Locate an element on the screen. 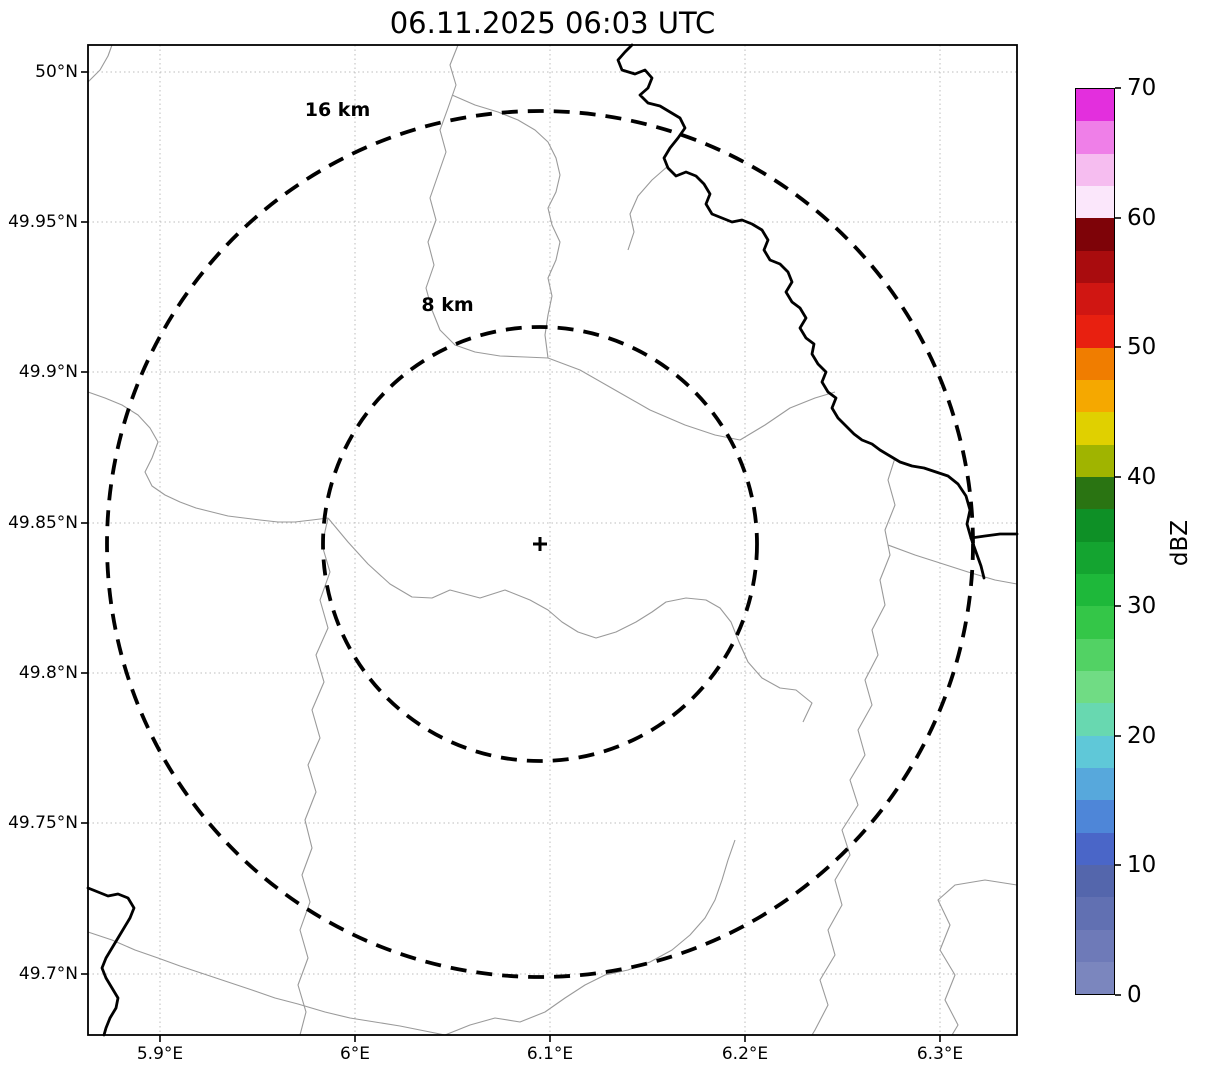 The image size is (1207, 1069). colorbar-unit-label: dBZ is located at coordinates (1180, 543).